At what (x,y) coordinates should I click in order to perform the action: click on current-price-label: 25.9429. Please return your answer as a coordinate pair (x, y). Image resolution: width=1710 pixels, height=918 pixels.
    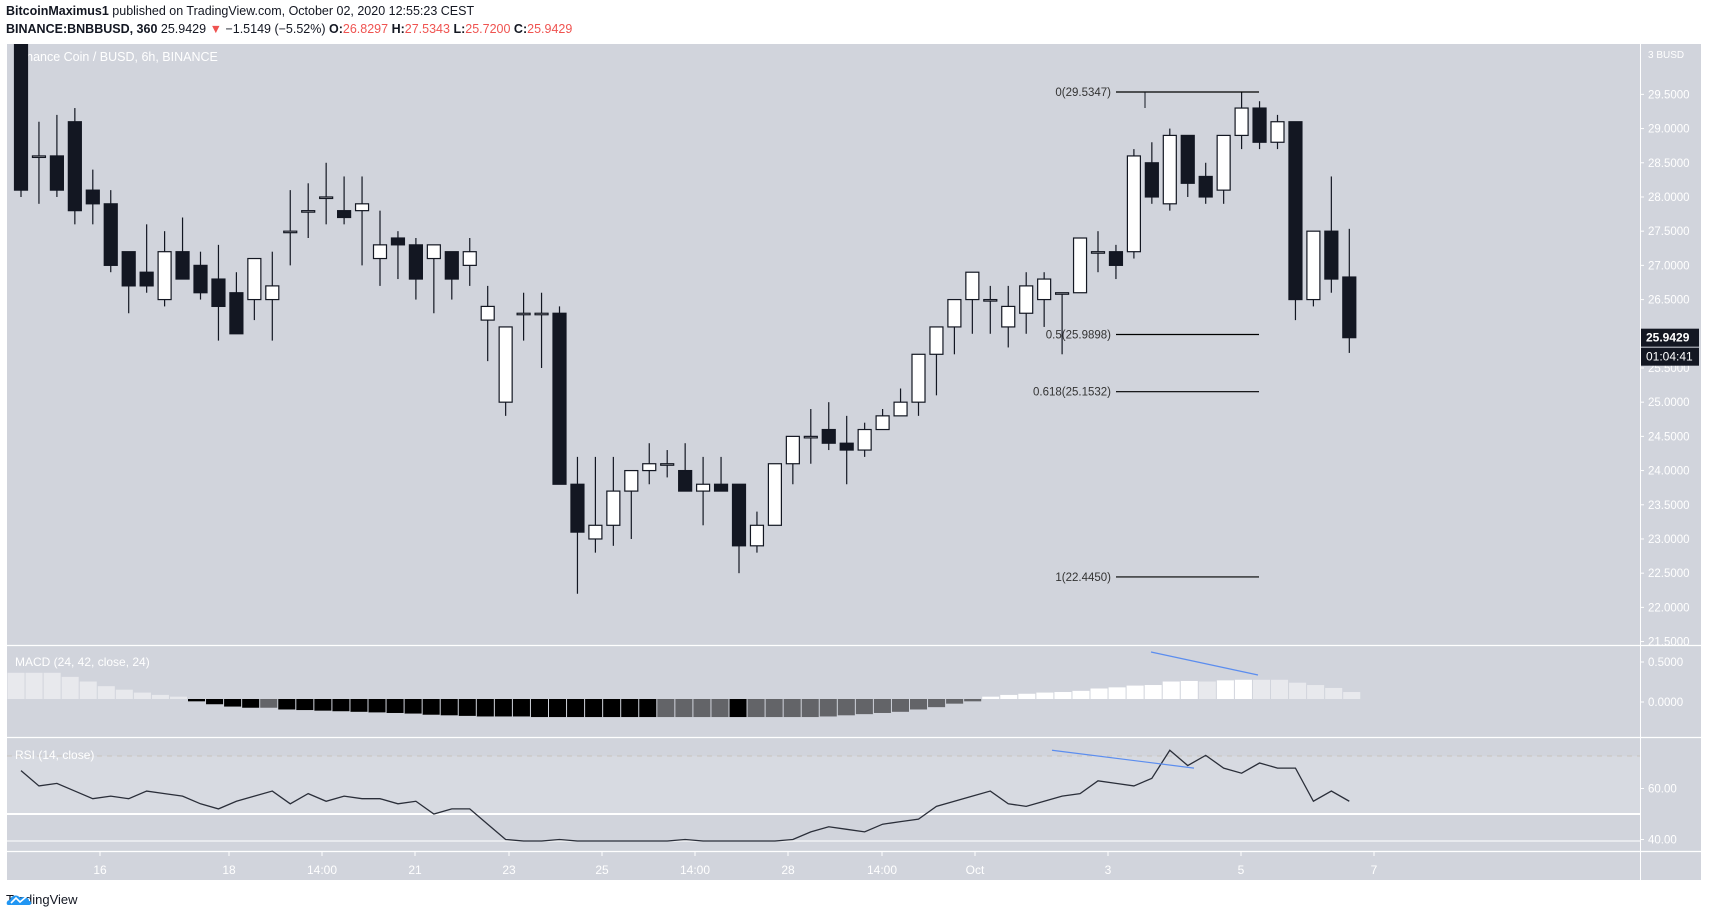
    Looking at the image, I should click on (1668, 338).